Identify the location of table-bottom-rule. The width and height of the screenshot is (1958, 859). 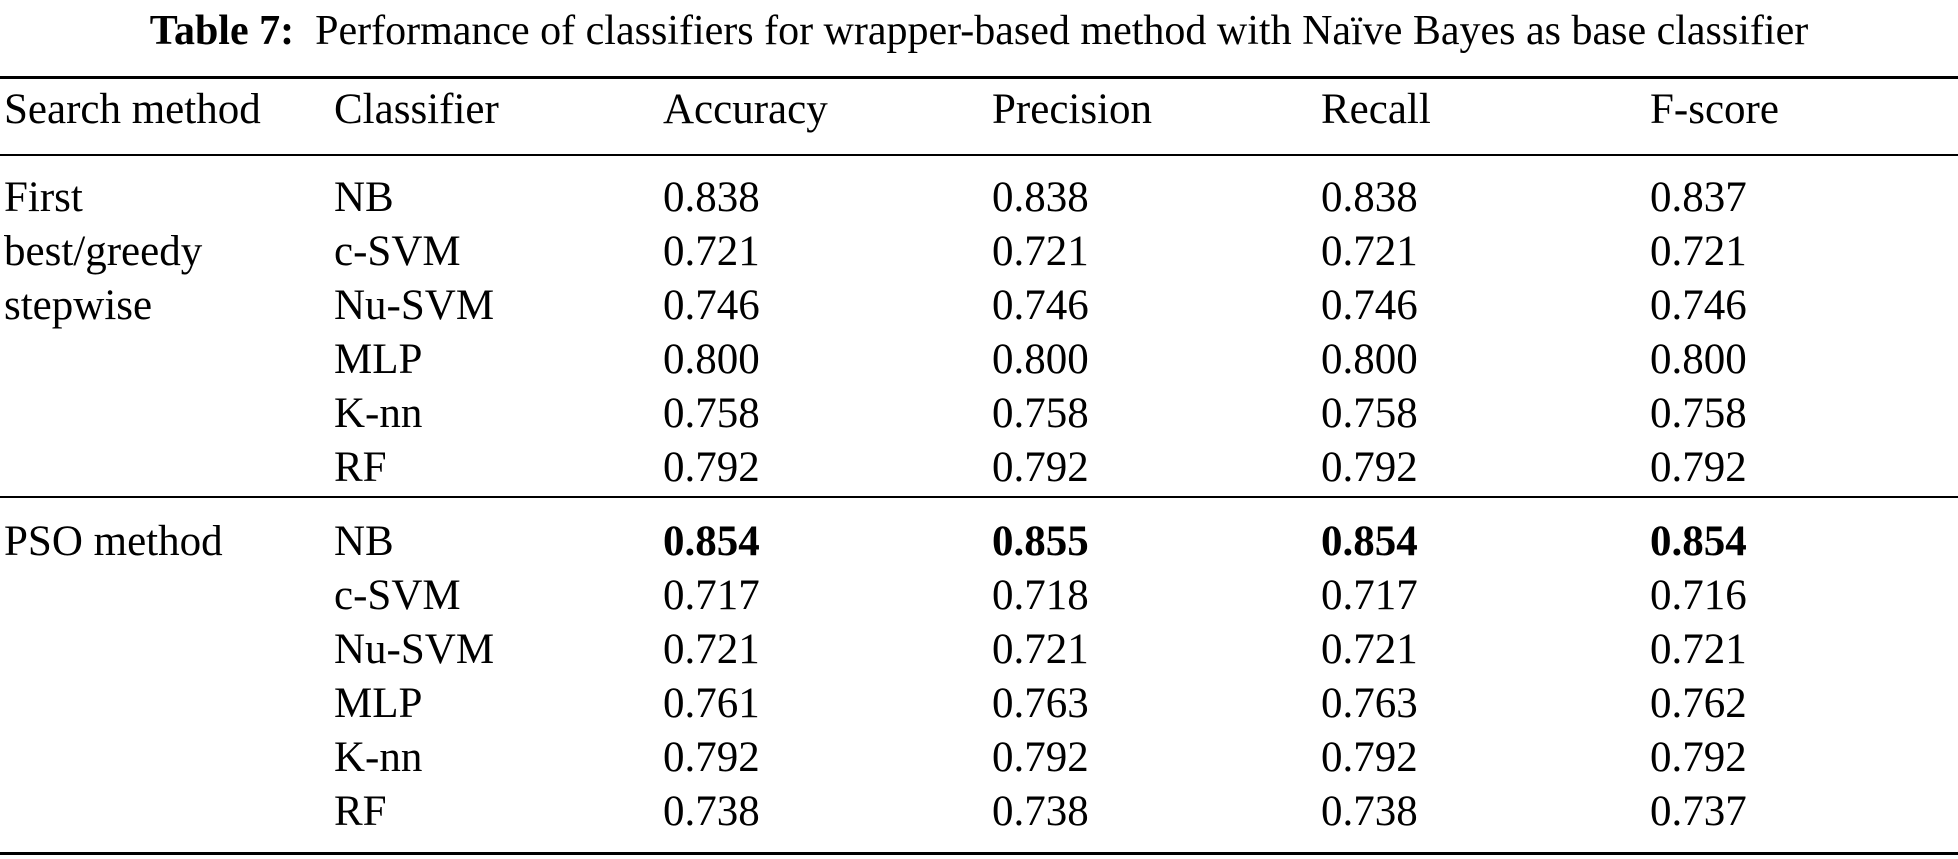
(979, 853).